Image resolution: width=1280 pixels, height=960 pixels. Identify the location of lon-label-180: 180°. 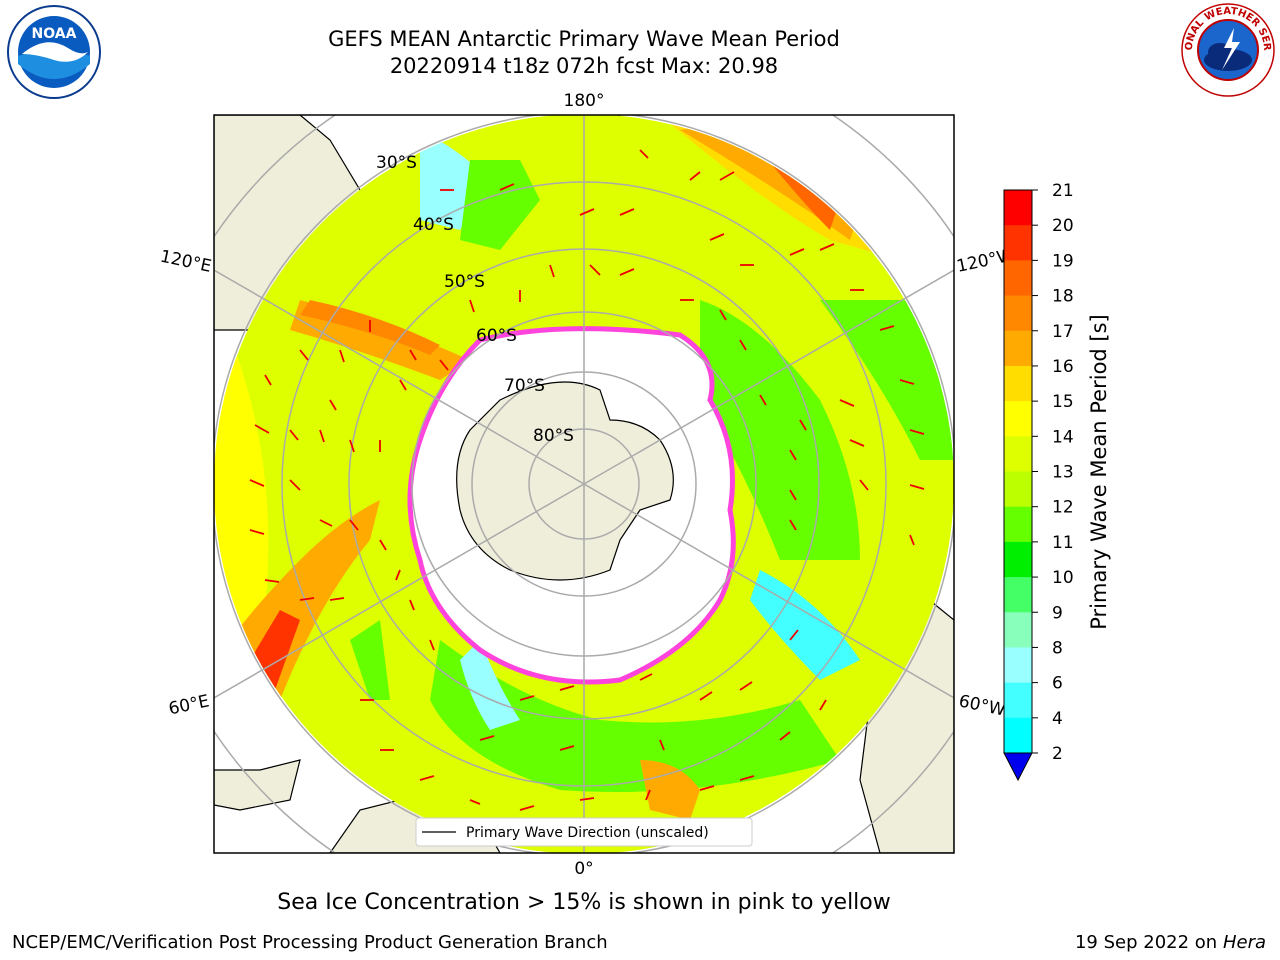
(584, 101).